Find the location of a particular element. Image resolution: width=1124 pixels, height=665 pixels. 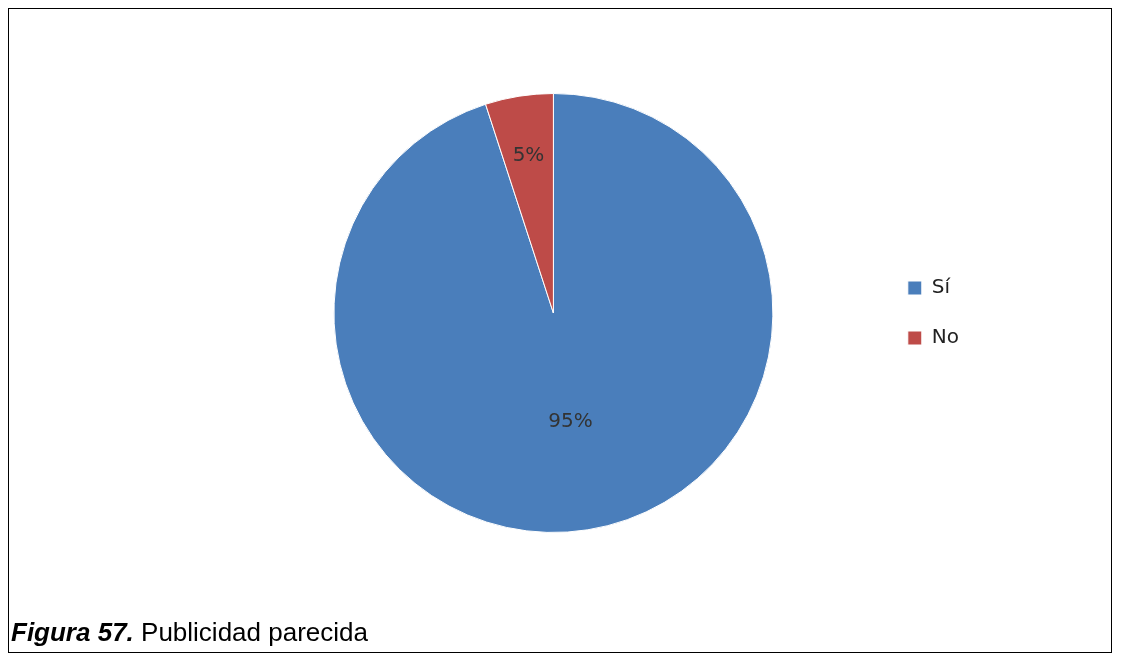

text: Figura 57. Publicidad parecida is located at coordinates (189, 632).